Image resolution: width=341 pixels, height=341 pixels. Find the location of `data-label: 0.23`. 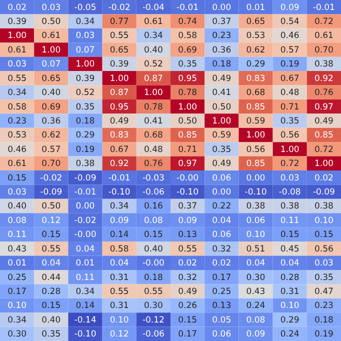

data-label: 0.23 is located at coordinates (222, 36).